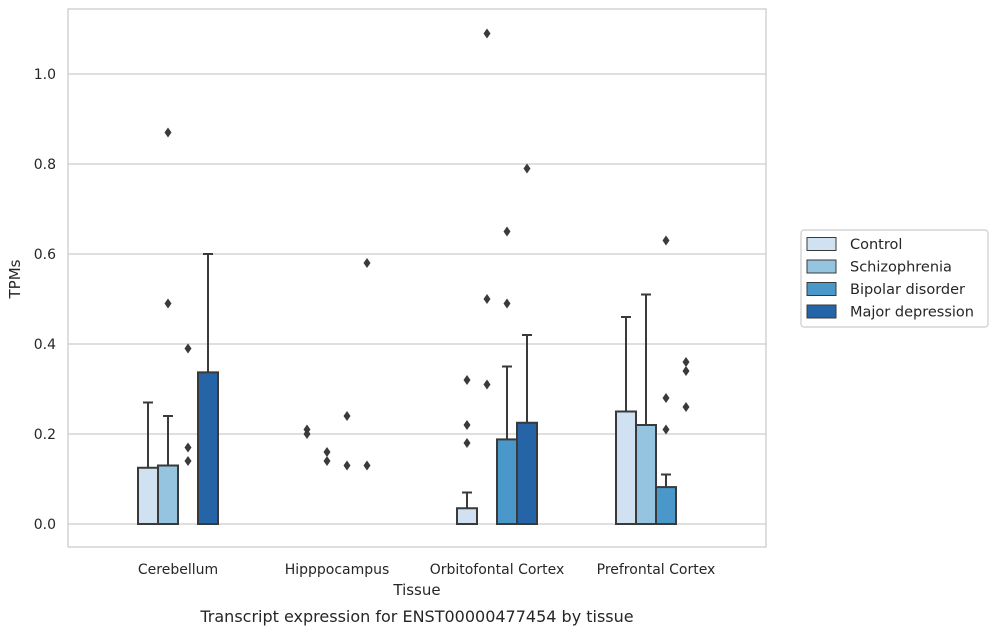 Image resolution: width=997 pixels, height=634 pixels. What do you see at coordinates (907, 290) in the screenshot?
I see `legend-label: Bipolar disorder` at bounding box center [907, 290].